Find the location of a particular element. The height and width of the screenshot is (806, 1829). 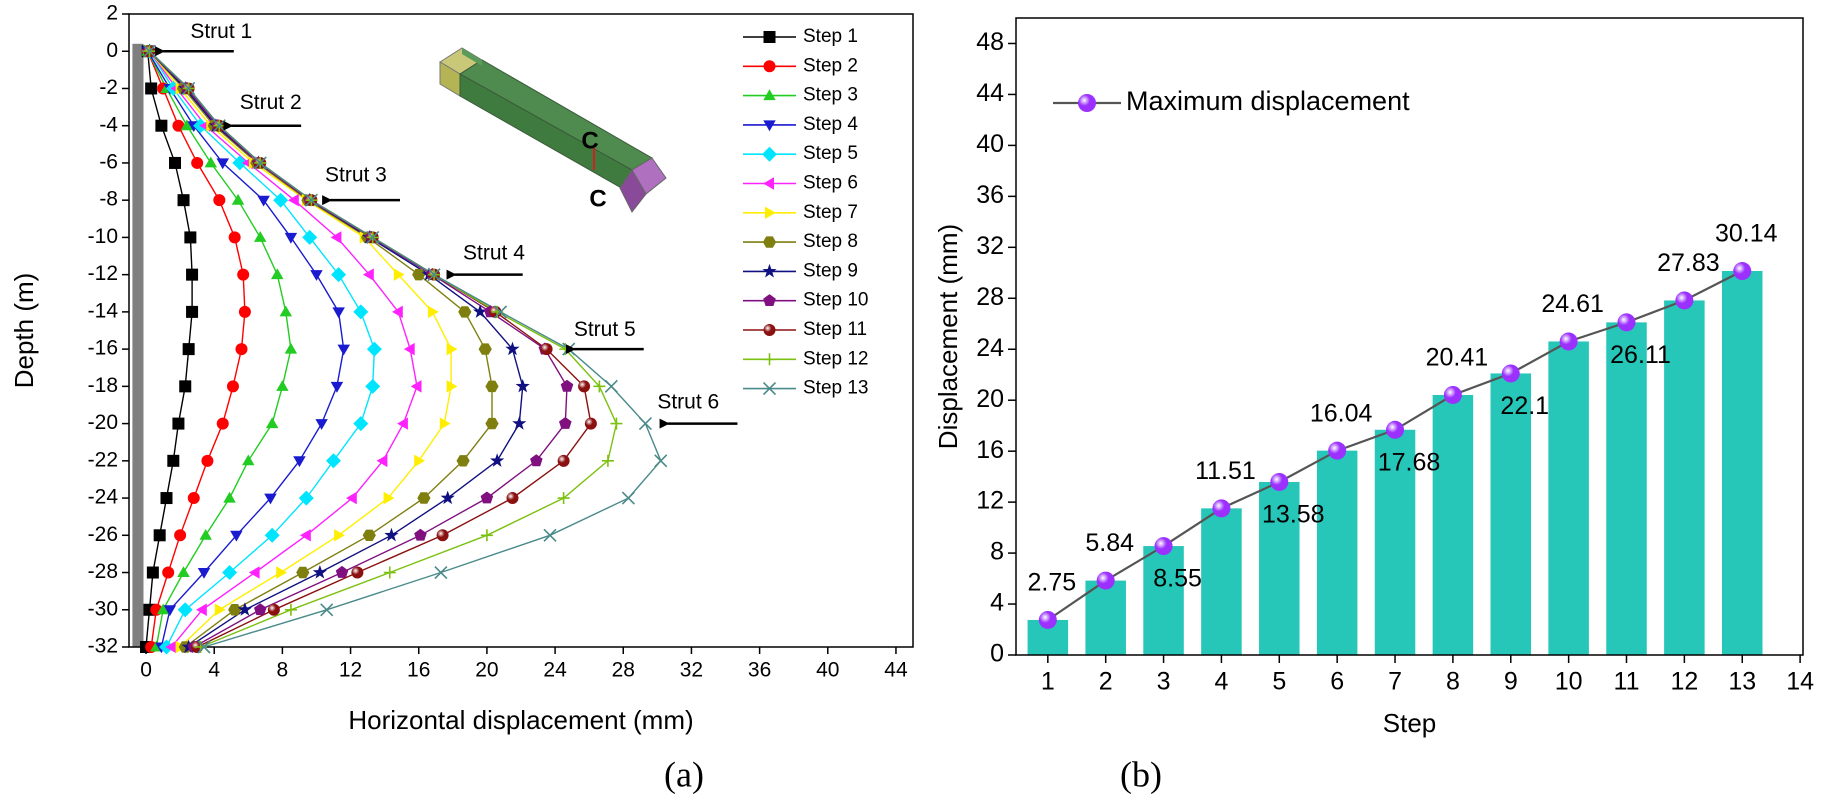

y-tick-label: -10 is located at coordinates (103, 236).